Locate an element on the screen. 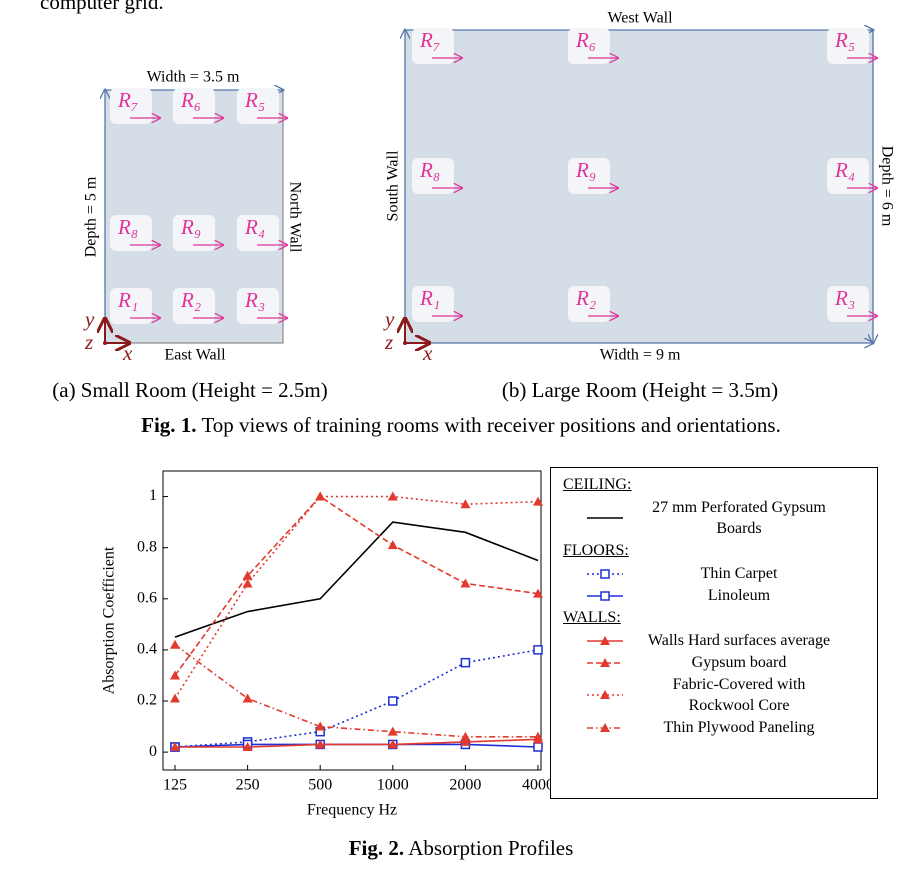 The height and width of the screenshot is (870, 922). y-tick-label: 0 is located at coordinates (153, 751).